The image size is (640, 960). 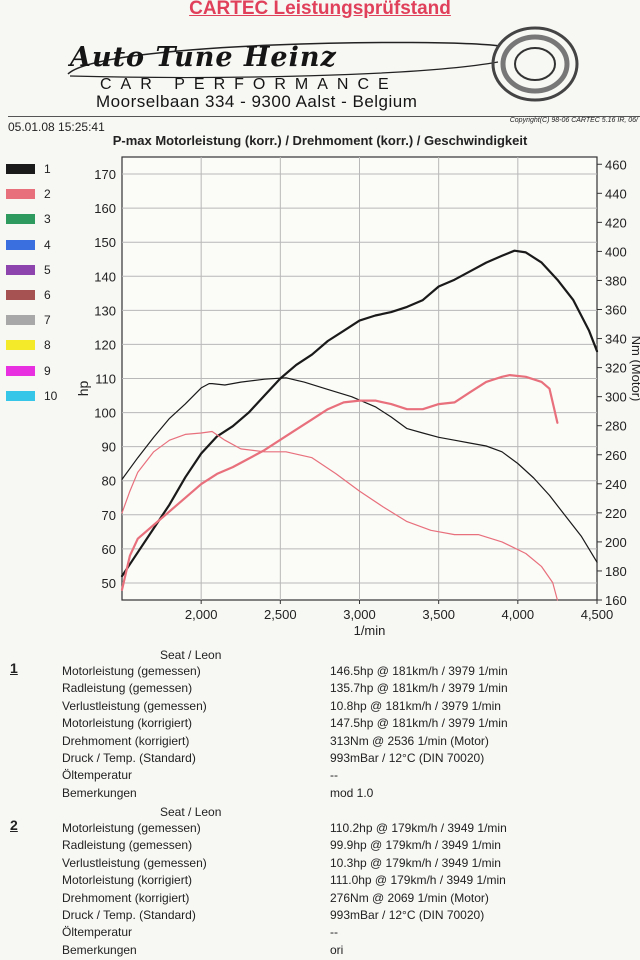 I want to click on y2-tick-label: 200, so click(x=616, y=542).